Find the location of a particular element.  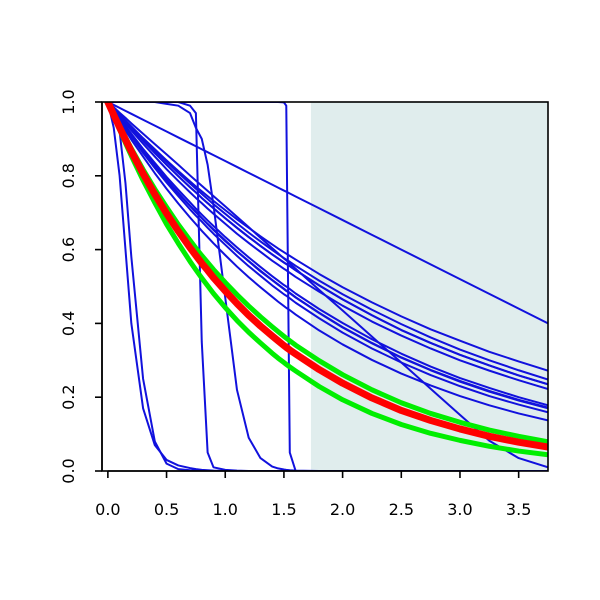

y-axis: 0.0 0.2 0.4 0.6 0.8 1.0 is located at coordinates (81, 286).